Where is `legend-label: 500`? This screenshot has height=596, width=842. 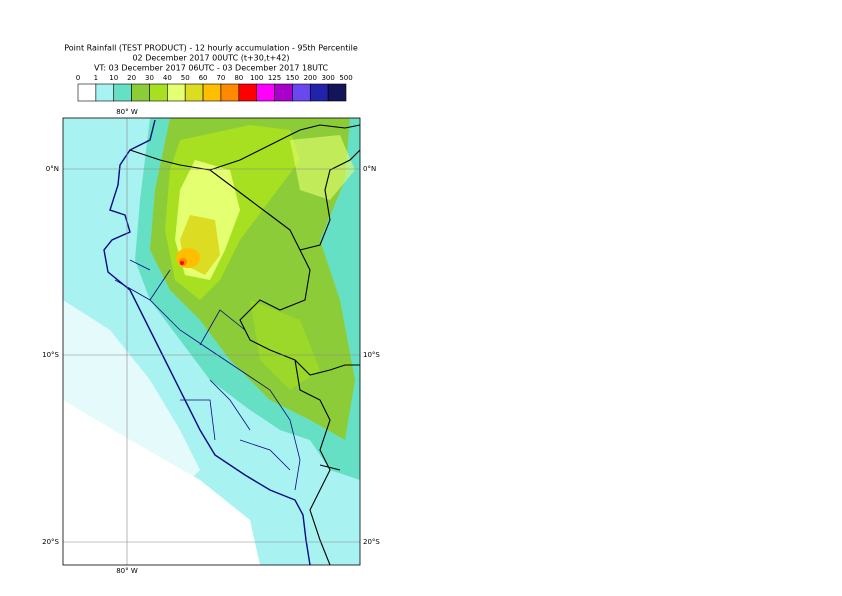 legend-label: 500 is located at coordinates (345, 78).